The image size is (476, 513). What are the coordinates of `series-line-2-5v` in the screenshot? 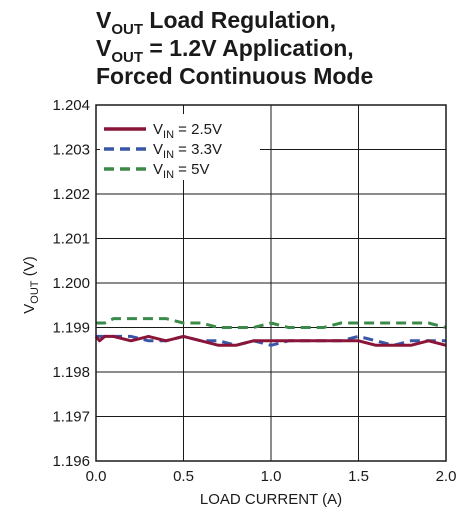 It's located at (270, 340).